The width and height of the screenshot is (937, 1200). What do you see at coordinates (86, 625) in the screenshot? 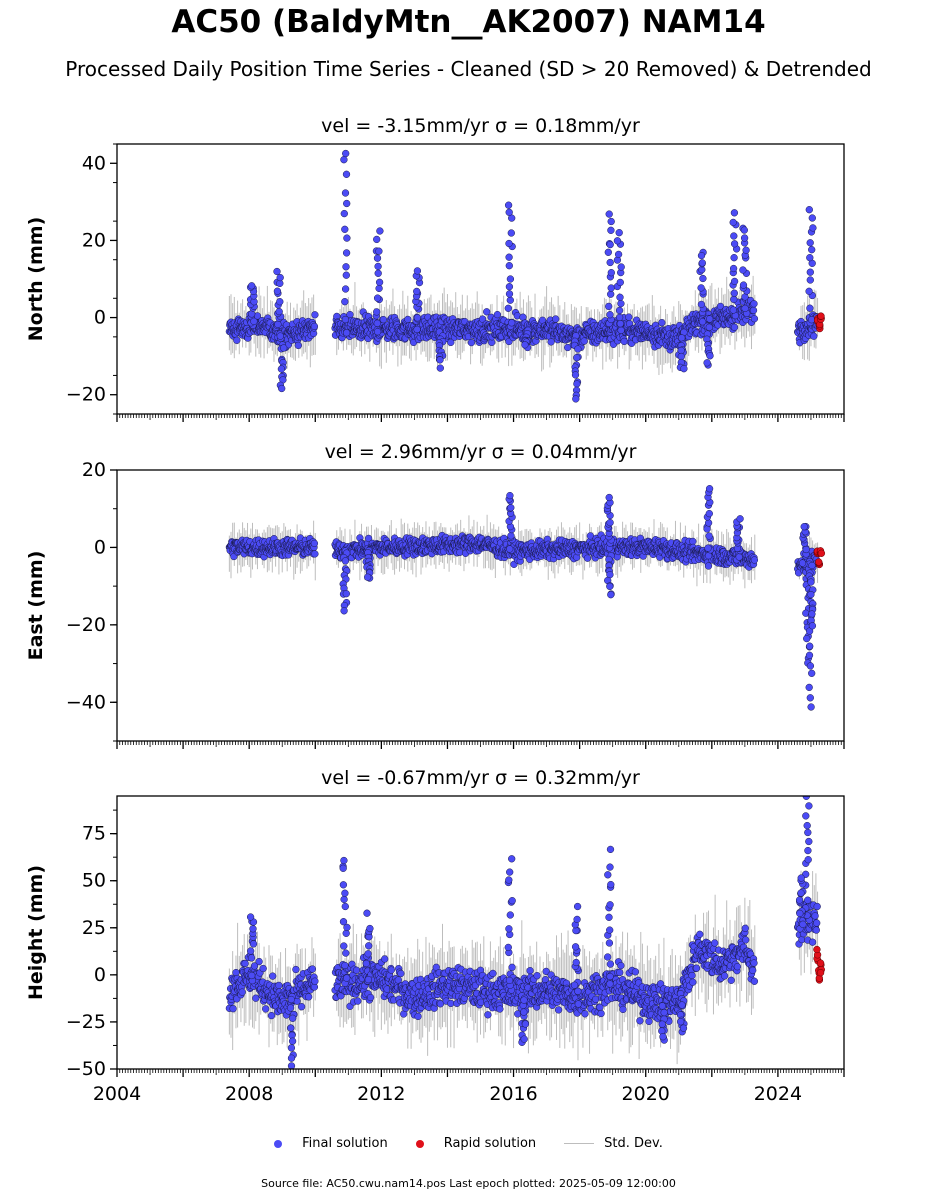
I see `east-ytick-label: −20` at bounding box center [86, 625].